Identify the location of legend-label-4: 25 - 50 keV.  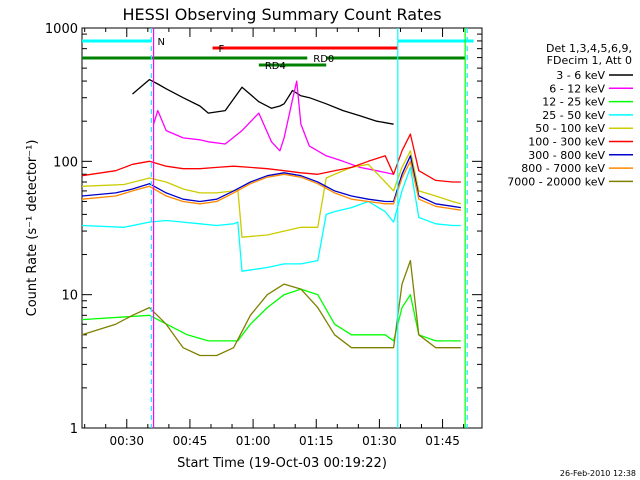
(573, 115).